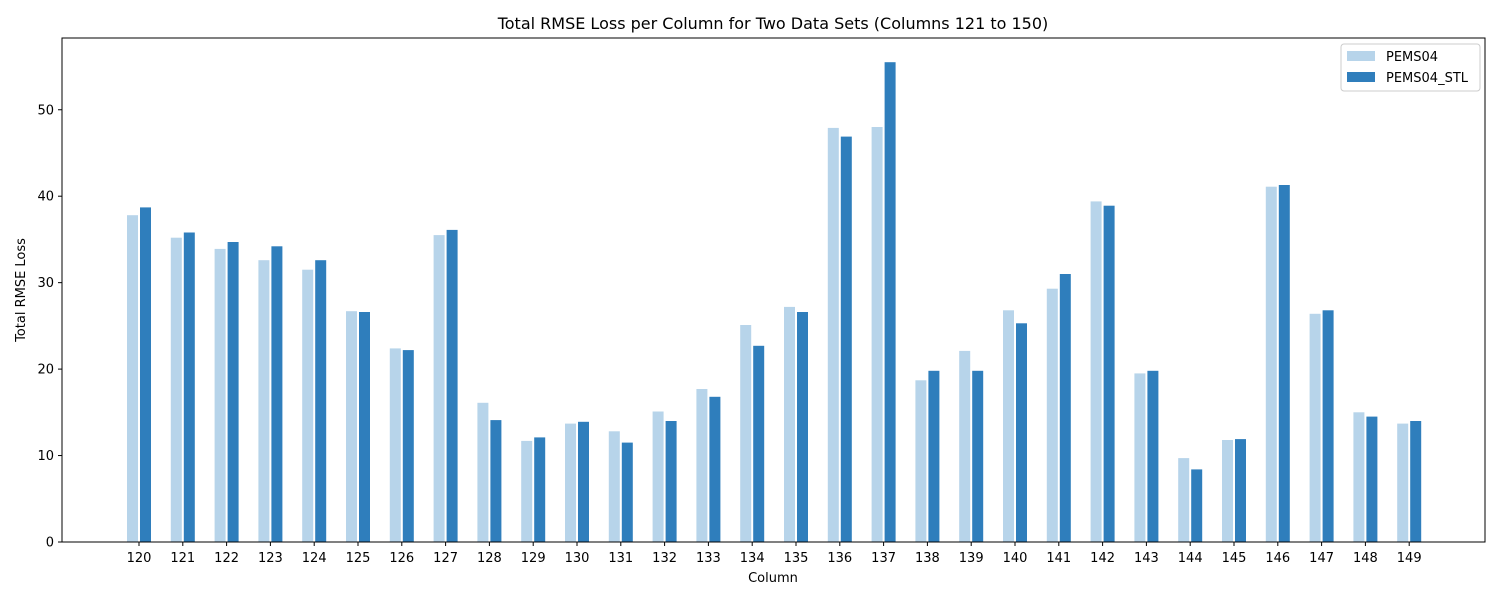 The width and height of the screenshot is (1500, 600). I want to click on x-tick-label-121: 121, so click(182, 558).